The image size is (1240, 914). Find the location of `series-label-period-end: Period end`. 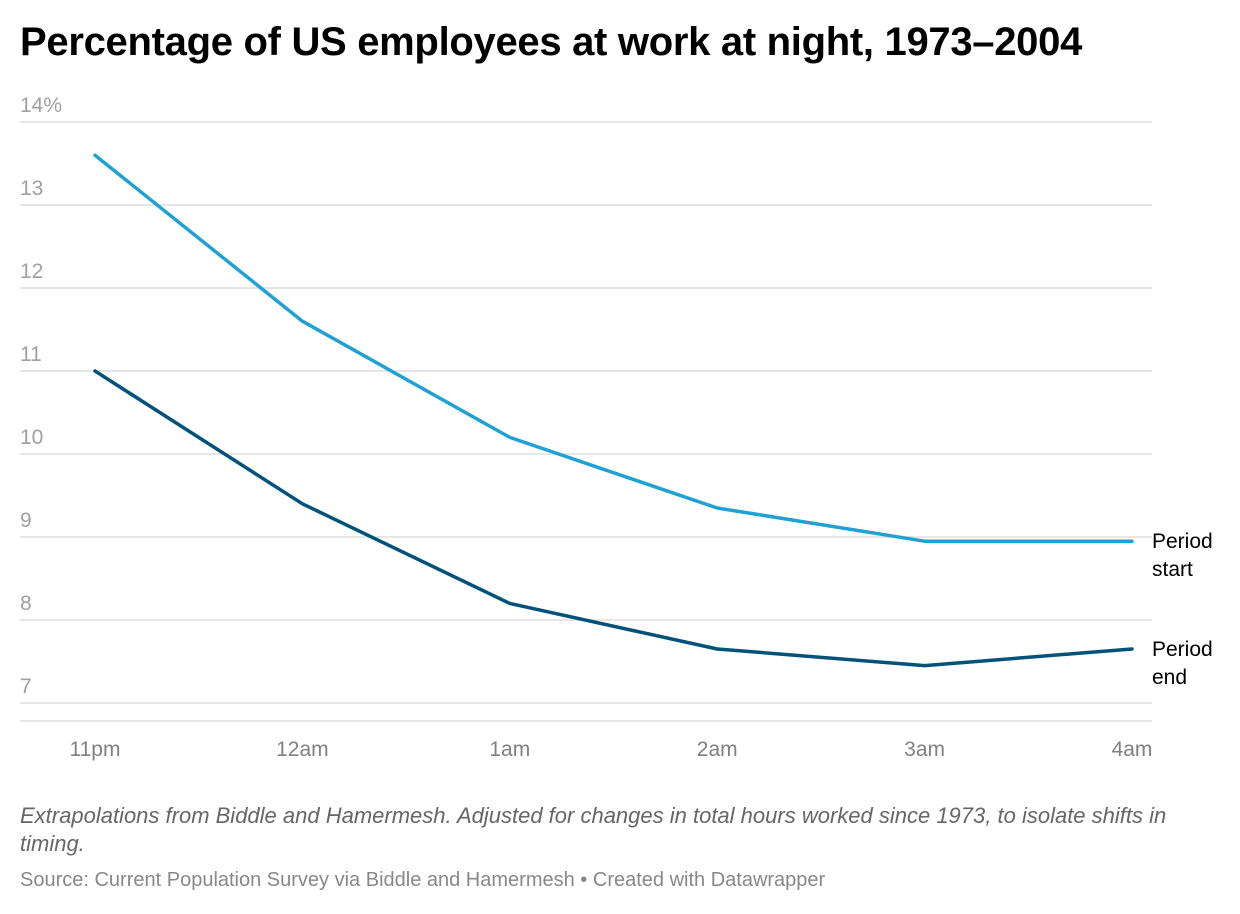

series-label-period-end: Period end is located at coordinates (1182, 663).